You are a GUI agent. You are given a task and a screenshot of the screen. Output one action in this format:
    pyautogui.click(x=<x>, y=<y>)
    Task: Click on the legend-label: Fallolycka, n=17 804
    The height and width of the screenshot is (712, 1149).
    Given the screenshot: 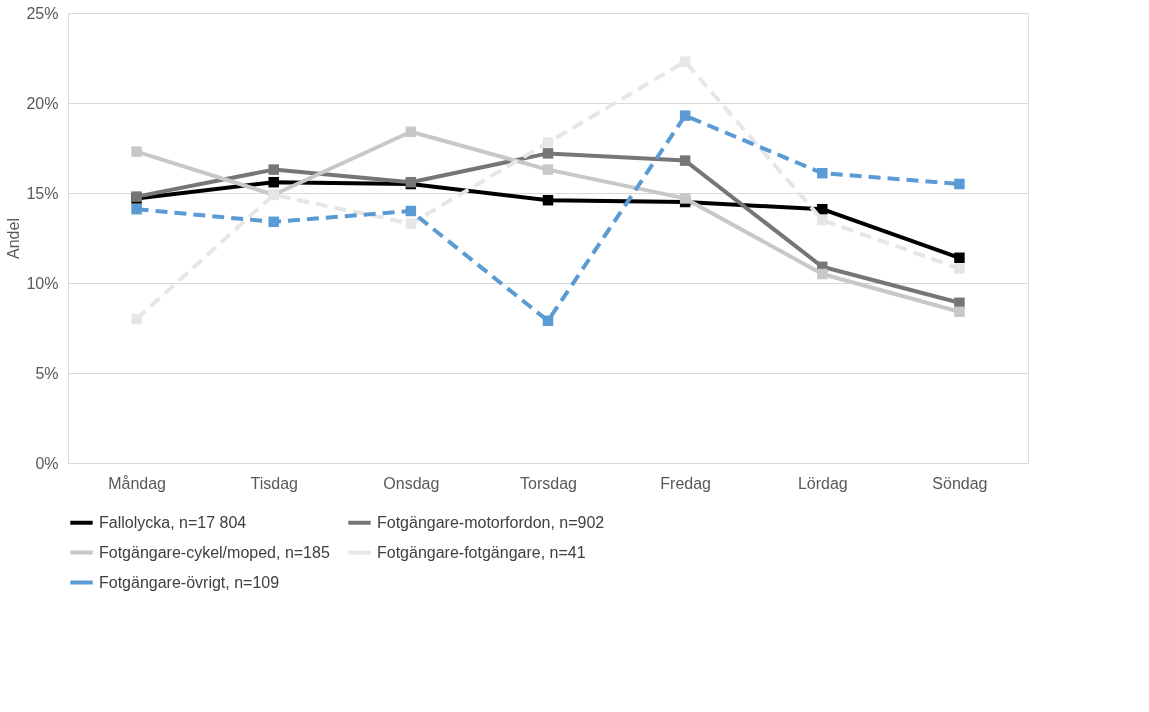 What is the action you would take?
    pyautogui.click(x=173, y=522)
    